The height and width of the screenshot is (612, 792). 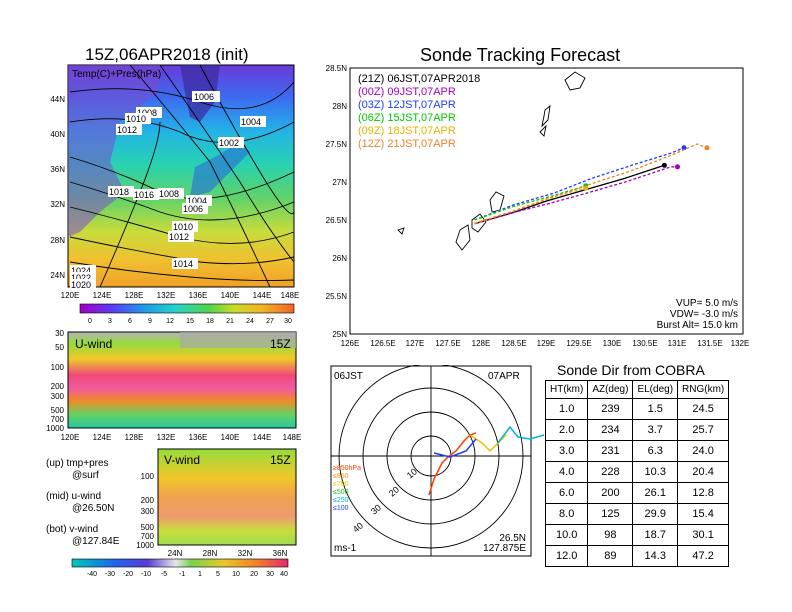 I want to click on ring-label: 40, so click(x=358, y=527).